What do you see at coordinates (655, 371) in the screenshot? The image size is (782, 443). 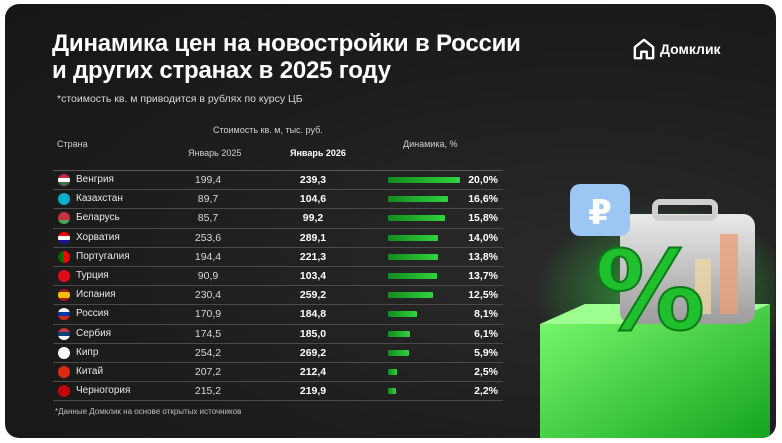 I see `green-cube` at bounding box center [655, 371].